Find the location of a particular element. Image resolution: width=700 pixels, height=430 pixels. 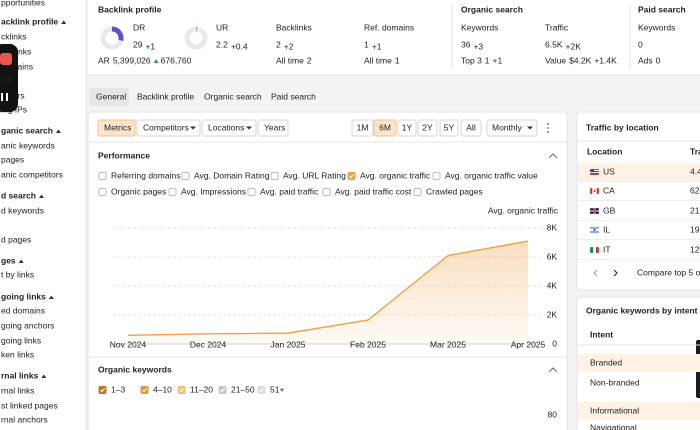

caret-icon is located at coordinates (58, 131).